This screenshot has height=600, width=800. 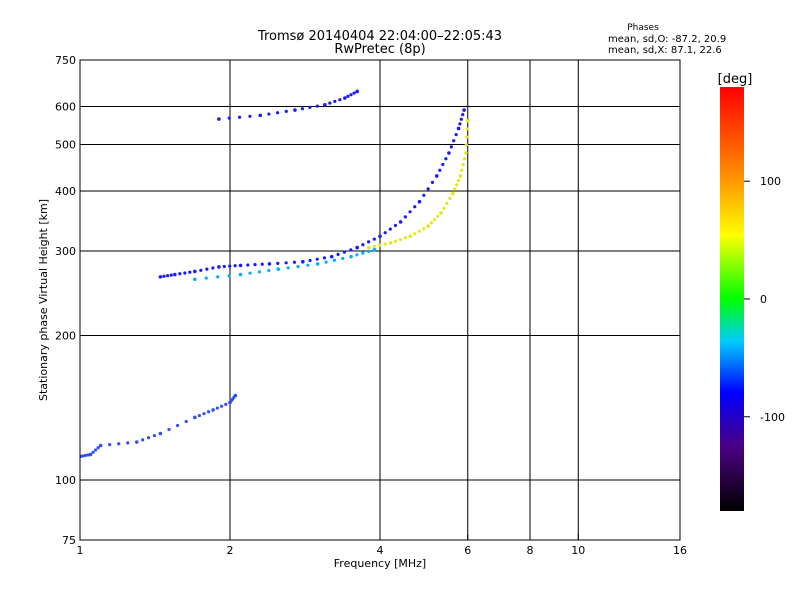 I want to click on colorbar-tick-label: 100, so click(x=770, y=181).